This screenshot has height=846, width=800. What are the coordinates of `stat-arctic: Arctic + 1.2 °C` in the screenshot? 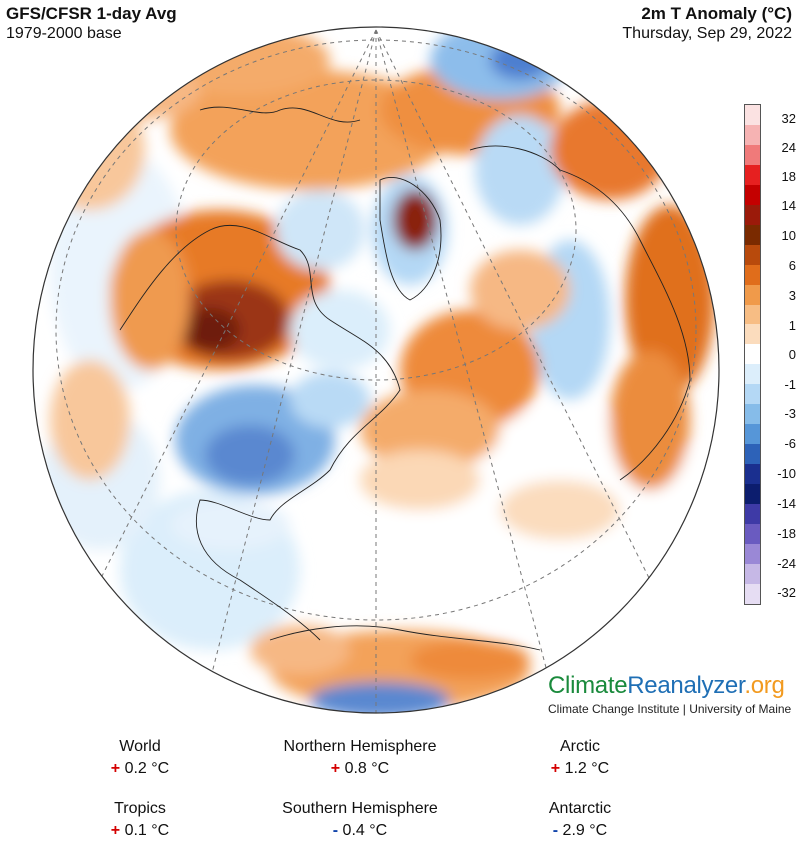 It's located at (580, 758).